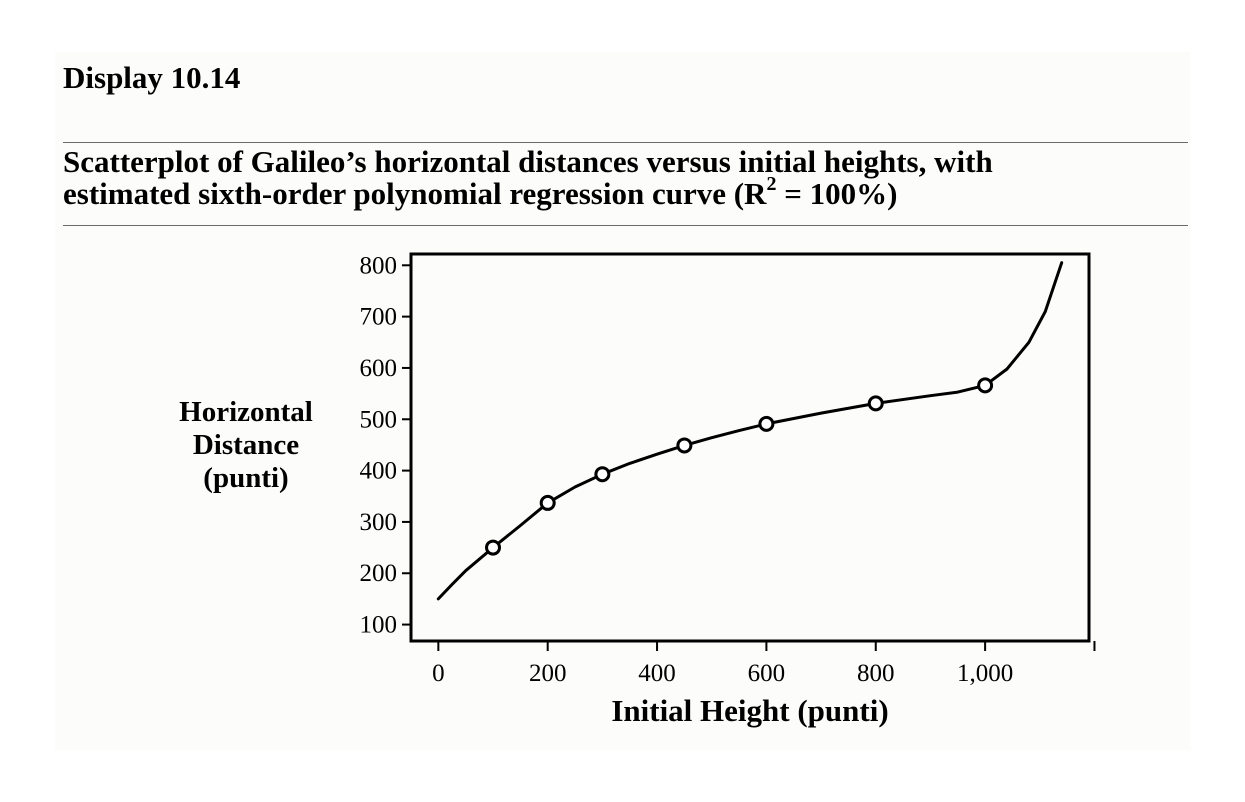 The image size is (1245, 802). What do you see at coordinates (379, 625) in the screenshot?
I see `y-tick-label: 100` at bounding box center [379, 625].